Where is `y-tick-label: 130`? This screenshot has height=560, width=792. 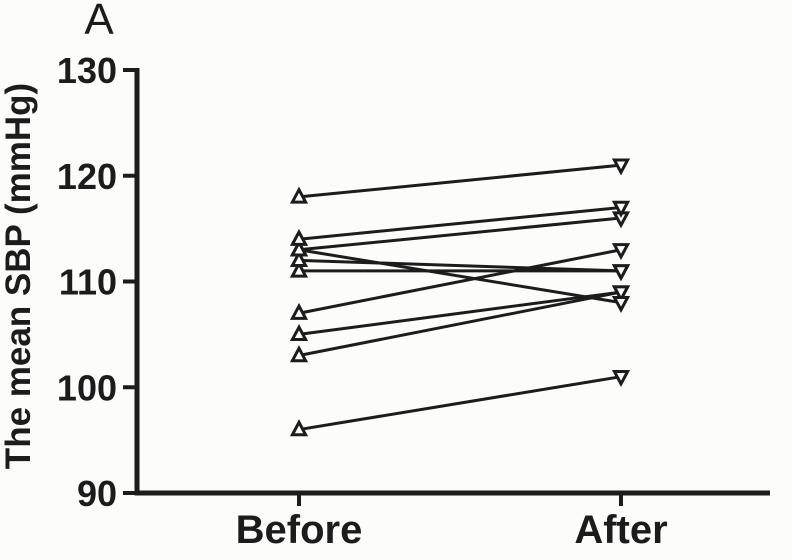 y-tick-label: 130 is located at coordinates (87, 70).